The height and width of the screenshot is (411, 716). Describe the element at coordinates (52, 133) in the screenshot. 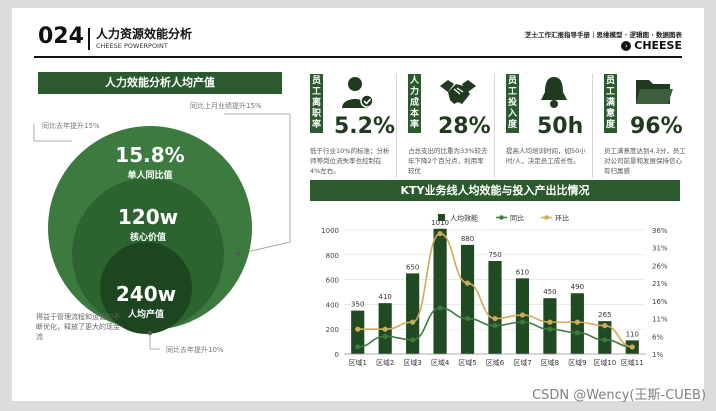

I see `leader-line-top-left` at that location.